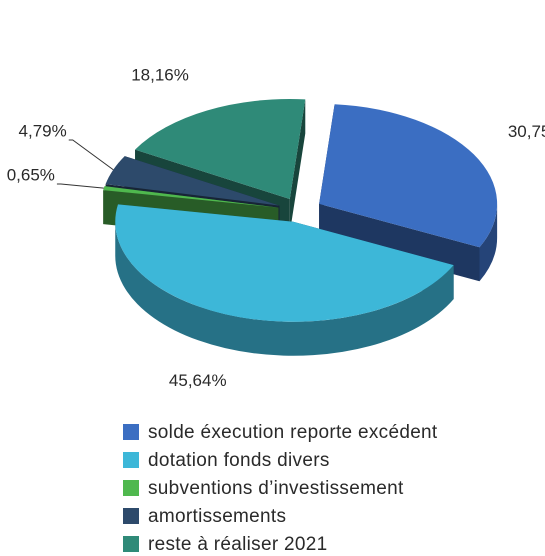 The image size is (545, 556). I want to click on legend-label: reste à réaliser 2021, so click(238, 544).